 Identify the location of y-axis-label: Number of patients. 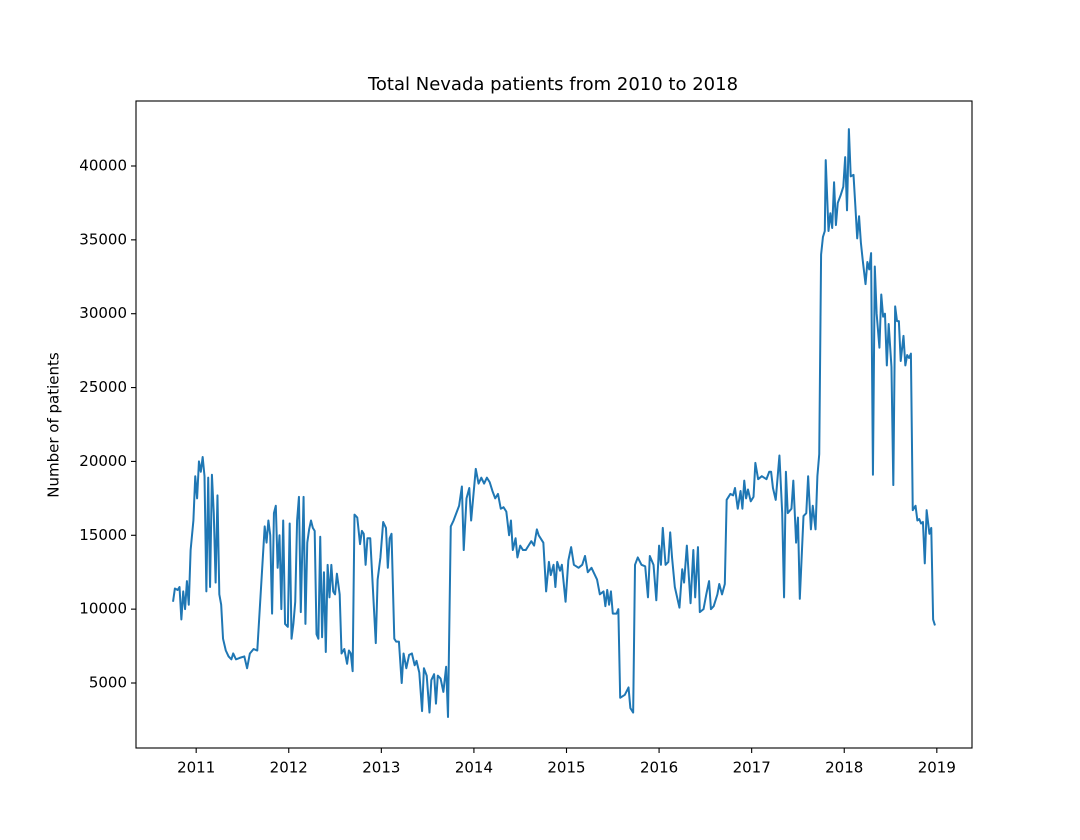
(54, 425).